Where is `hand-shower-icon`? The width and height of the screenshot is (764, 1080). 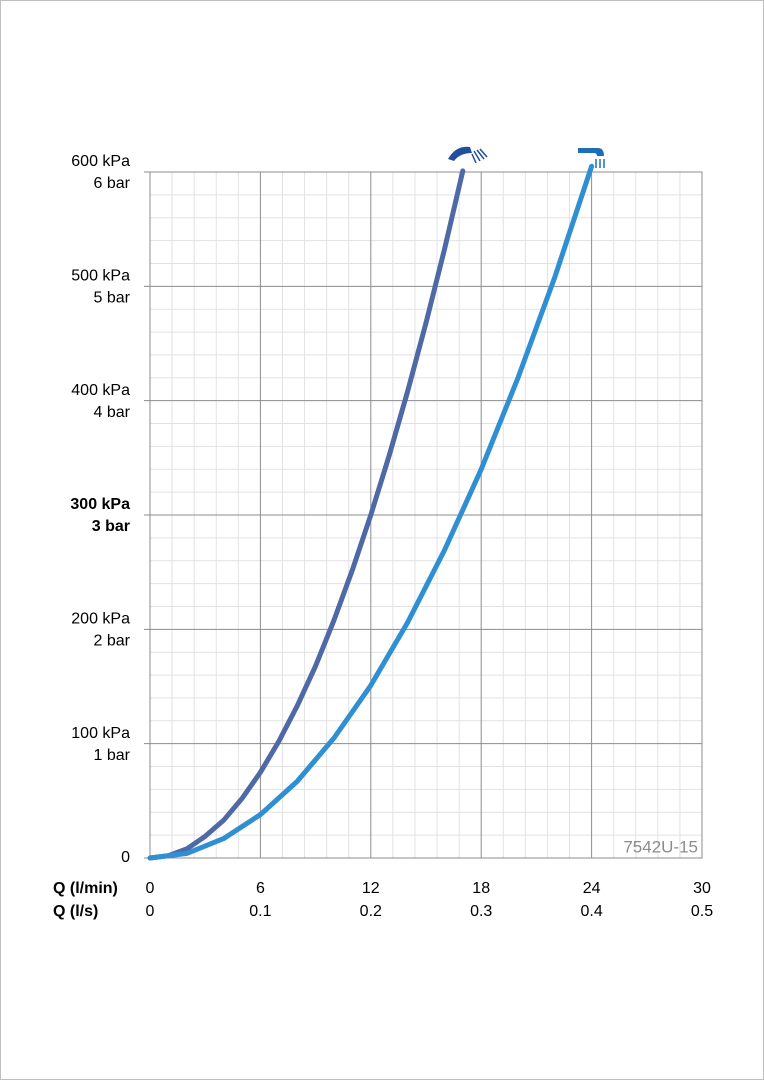
hand-shower-icon is located at coordinates (468, 155).